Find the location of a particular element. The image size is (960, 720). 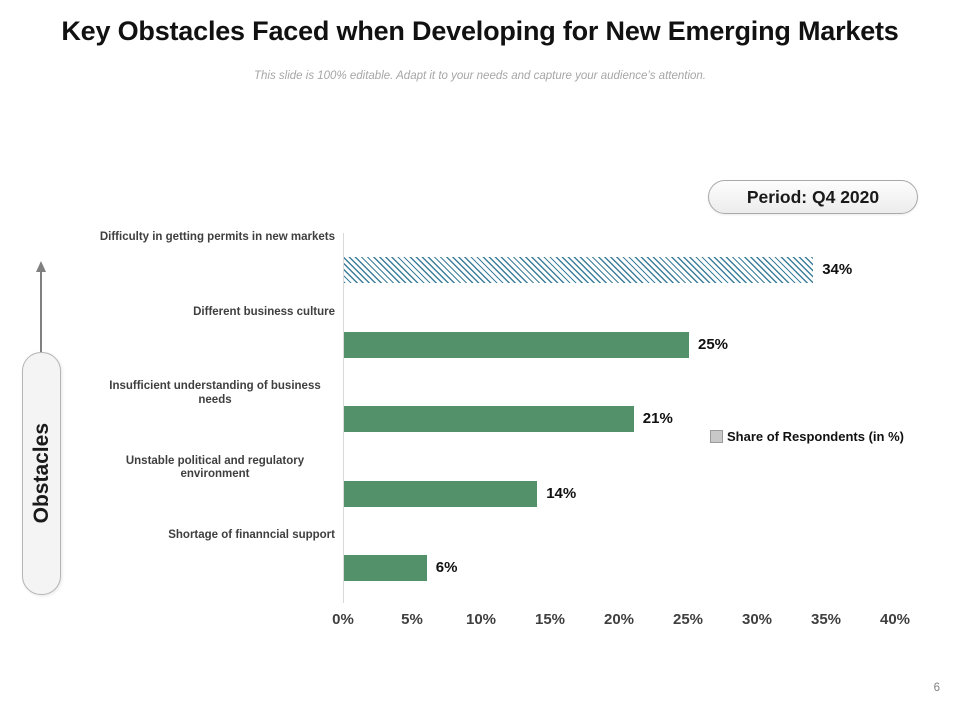

bar-value-label: 14% is located at coordinates (561, 493).